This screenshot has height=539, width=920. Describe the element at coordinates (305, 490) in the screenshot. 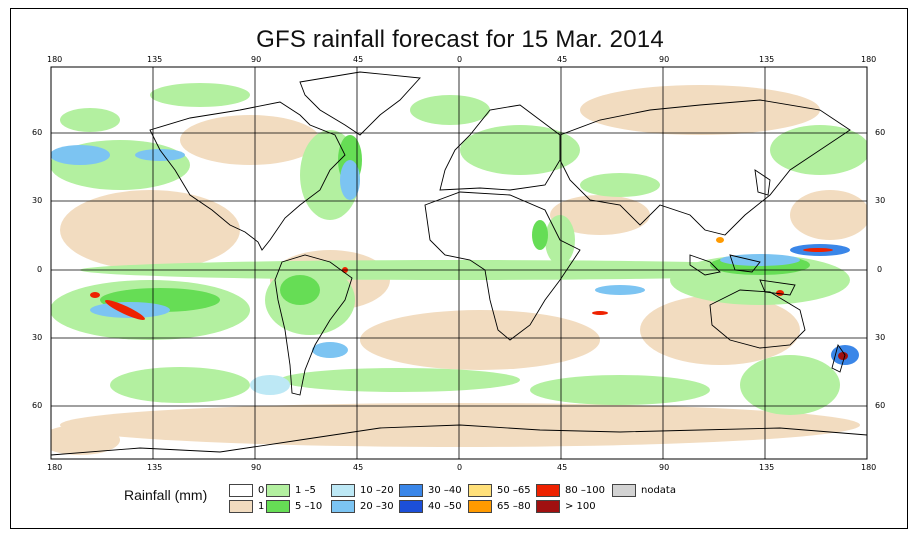

I see `legend-label: 1 –5` at that location.